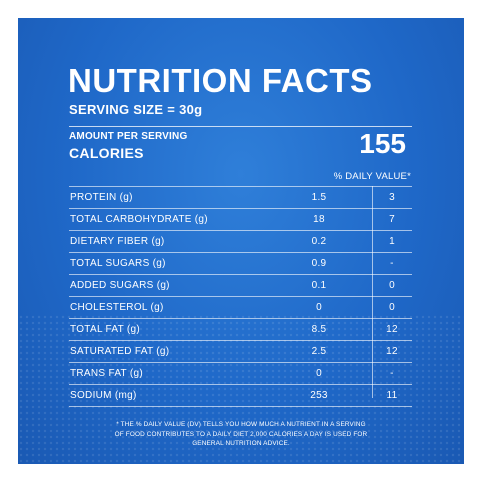 The width and height of the screenshot is (480, 480). Describe the element at coordinates (240, 197) in the screenshot. I see `nutrient-row: PROTEIN (g) 1.5 3` at that location.